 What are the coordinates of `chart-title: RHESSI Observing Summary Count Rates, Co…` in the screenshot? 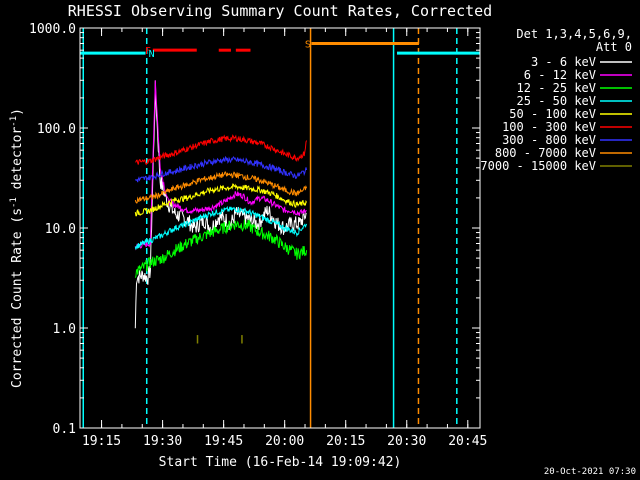 It's located at (280, 11).